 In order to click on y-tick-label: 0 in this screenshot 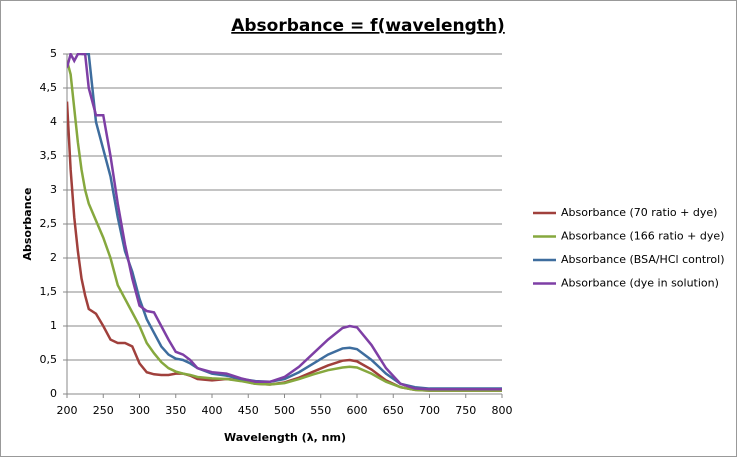, I will do `click(53, 393)`.